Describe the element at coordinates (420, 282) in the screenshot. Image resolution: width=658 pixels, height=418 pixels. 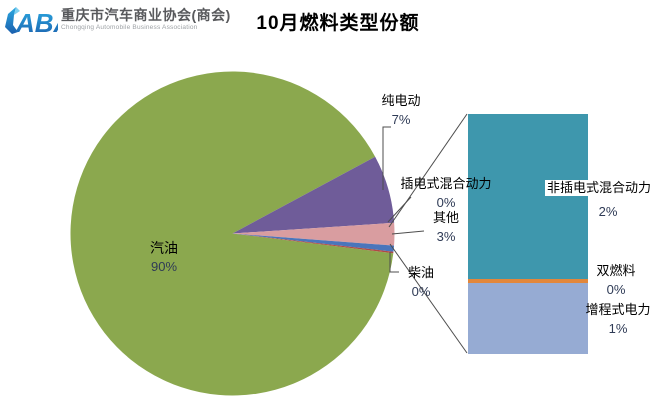
I see `label-diesel: 柴油 0%` at that location.